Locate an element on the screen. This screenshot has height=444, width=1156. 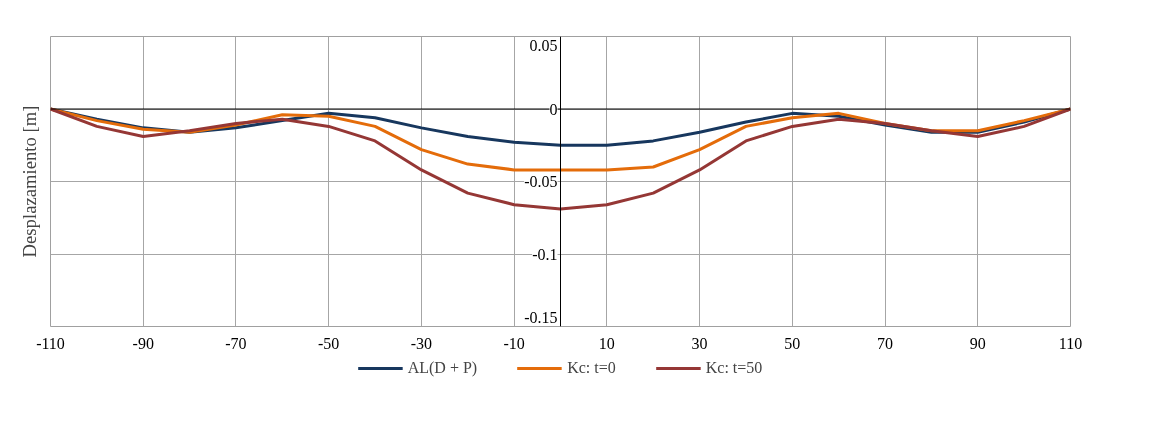
y-tick-label: 0 is located at coordinates (553, 109).